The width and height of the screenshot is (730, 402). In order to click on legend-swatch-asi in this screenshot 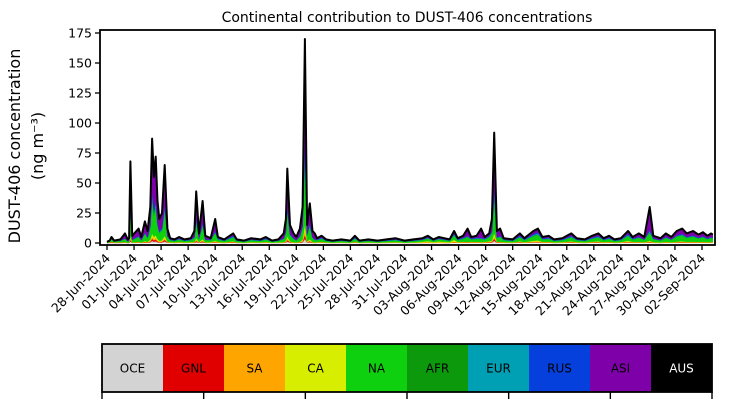, I will do `click(621, 368)`.